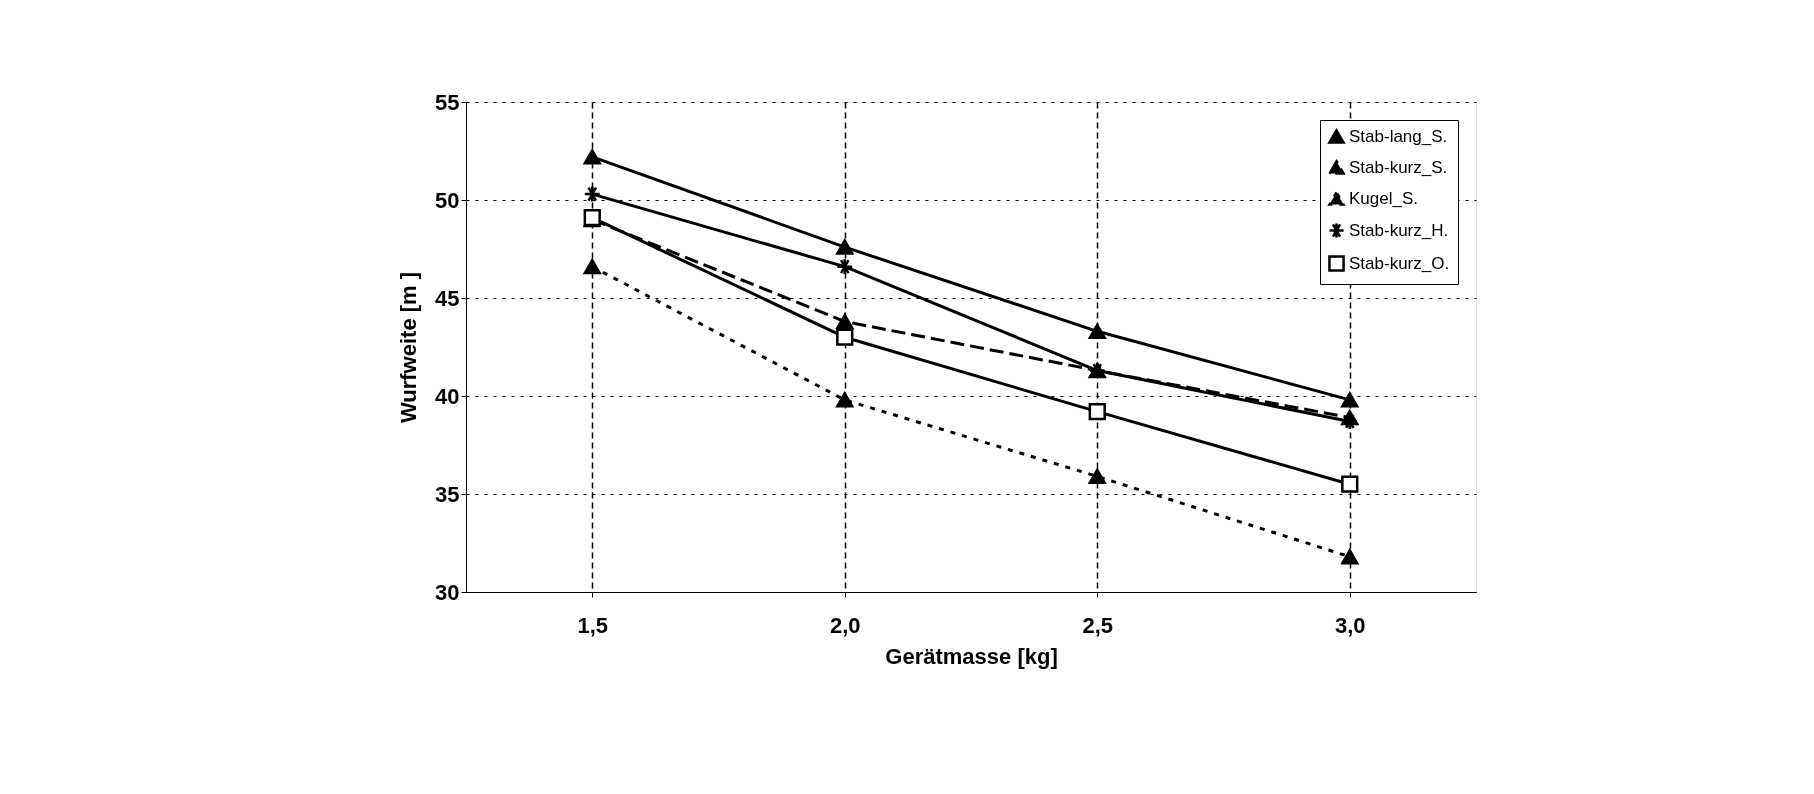 Image resolution: width=1814 pixels, height=794 pixels. Describe the element at coordinates (447, 298) in the screenshot. I see `y-tick-label: 45` at that location.